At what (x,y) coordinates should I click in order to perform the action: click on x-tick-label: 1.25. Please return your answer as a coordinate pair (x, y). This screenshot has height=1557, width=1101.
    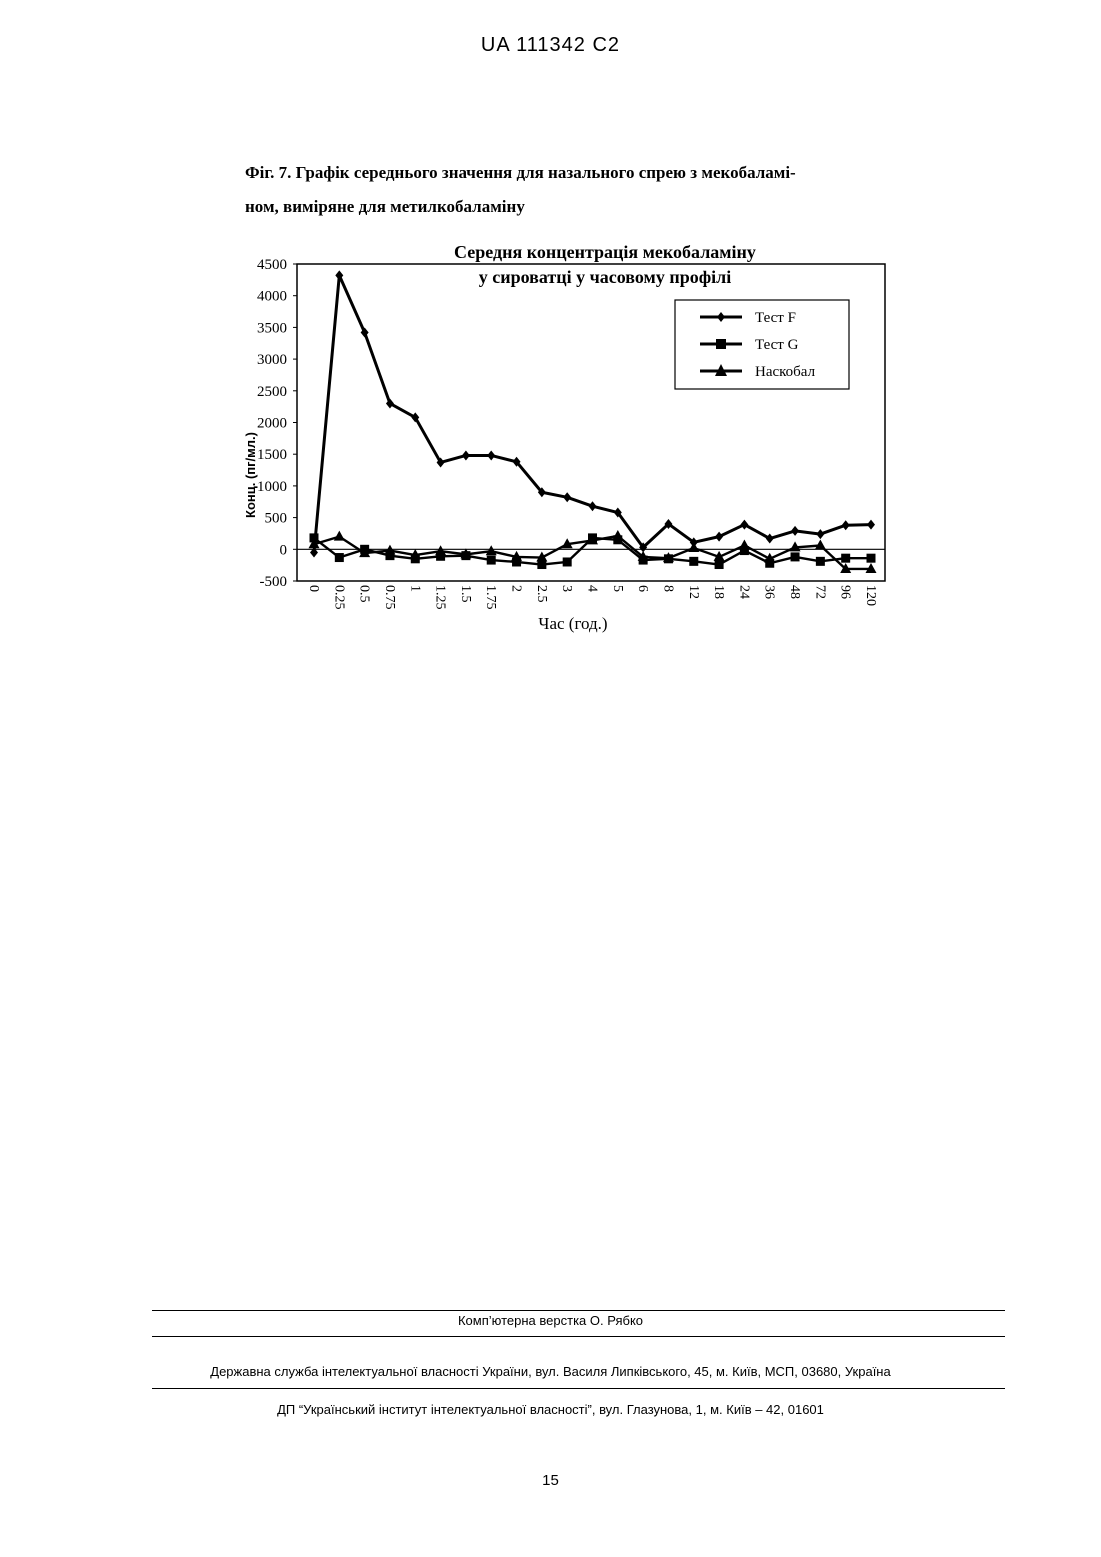
    Looking at the image, I should click on (440, 597).